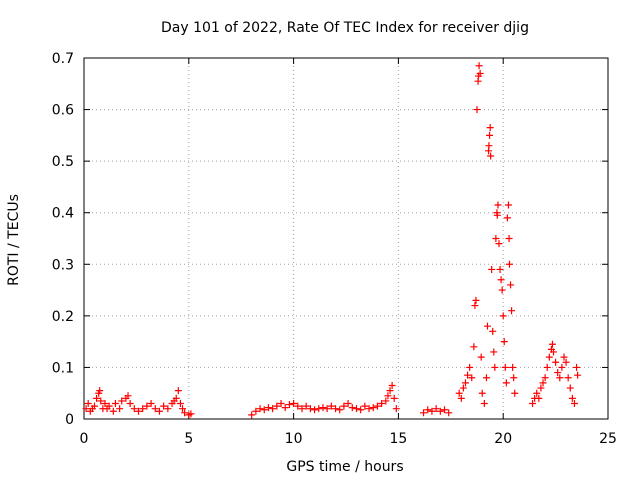 Image resolution: width=640 pixels, height=480 pixels. What do you see at coordinates (63, 317) in the screenshot?
I see `y-tick-label: 0.2` at bounding box center [63, 317].